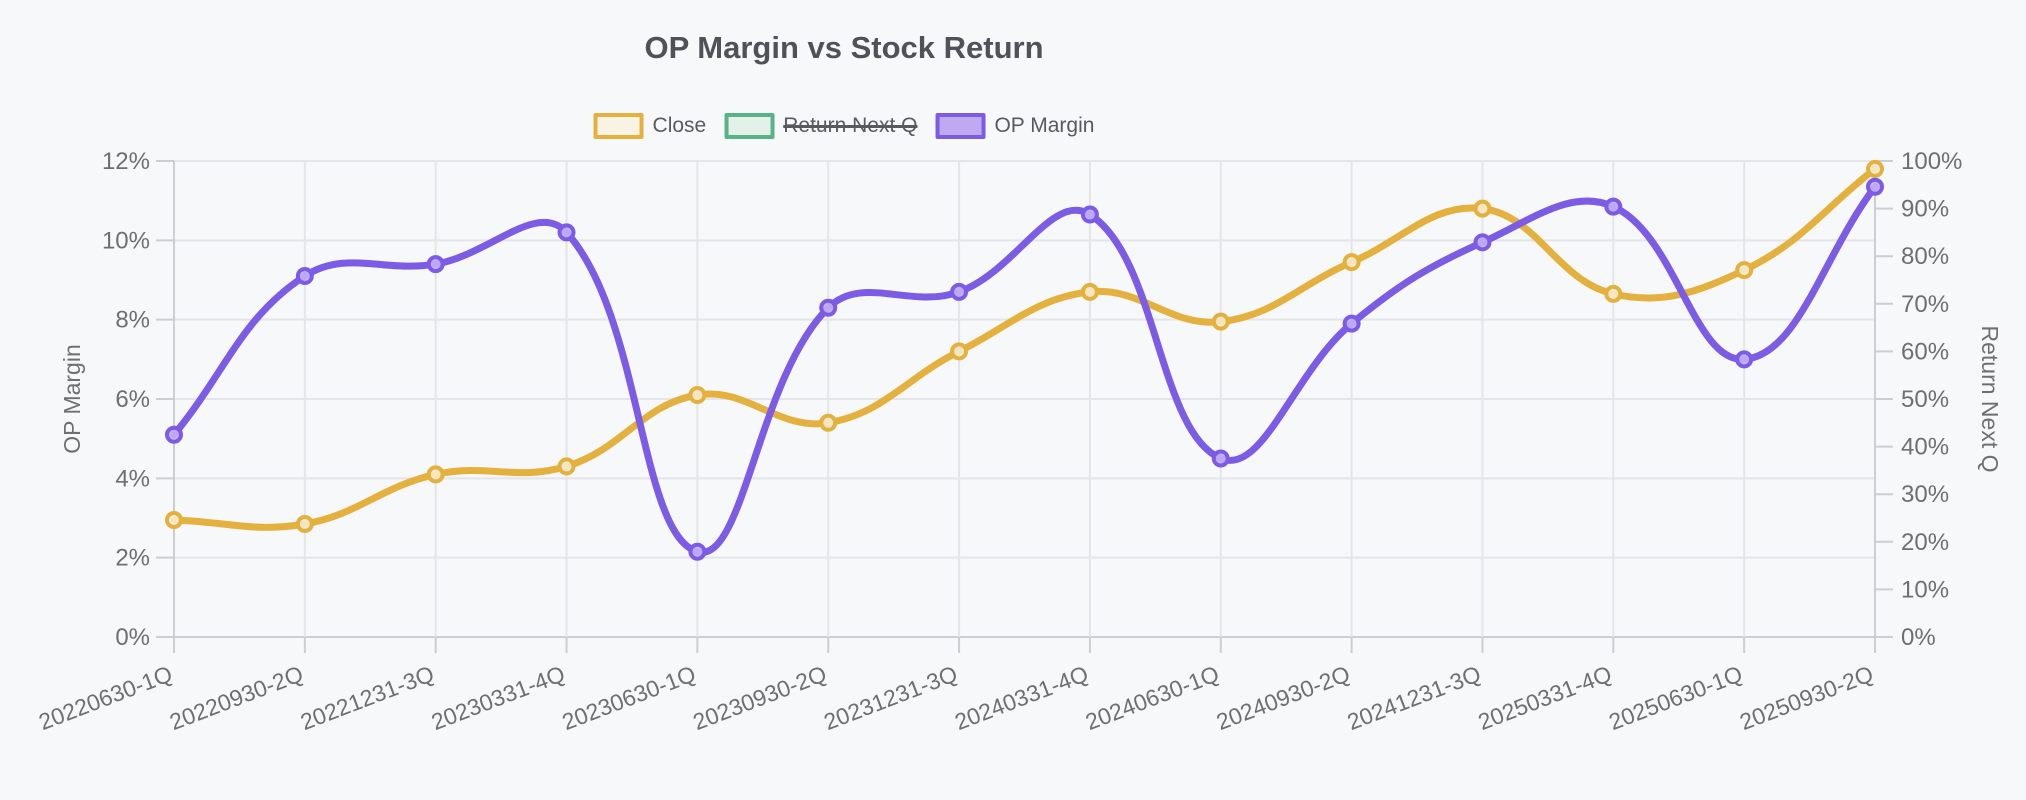 This screenshot has height=800, width=2026. Describe the element at coordinates (498, 697) in the screenshot. I see `x-axis-tick-label: 20230331-4Q` at that location.